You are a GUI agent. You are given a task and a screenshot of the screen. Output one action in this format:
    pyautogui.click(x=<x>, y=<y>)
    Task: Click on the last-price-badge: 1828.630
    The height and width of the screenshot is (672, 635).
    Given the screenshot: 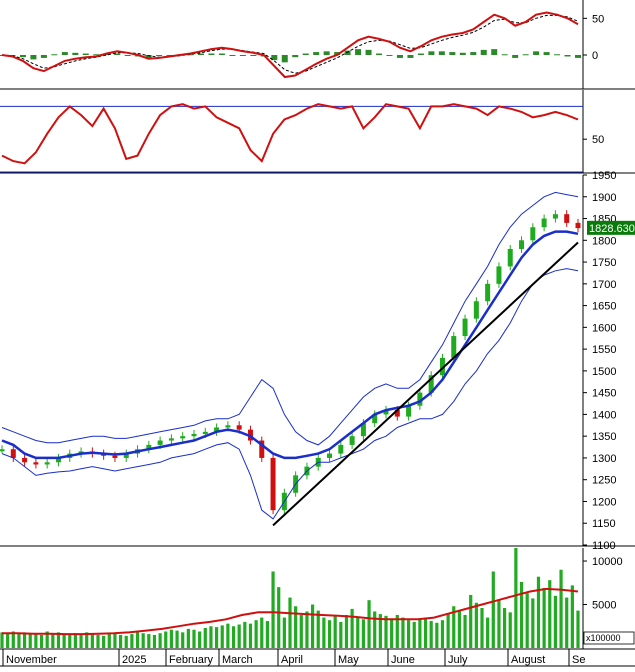 What is the action you would take?
    pyautogui.click(x=611, y=227)
    